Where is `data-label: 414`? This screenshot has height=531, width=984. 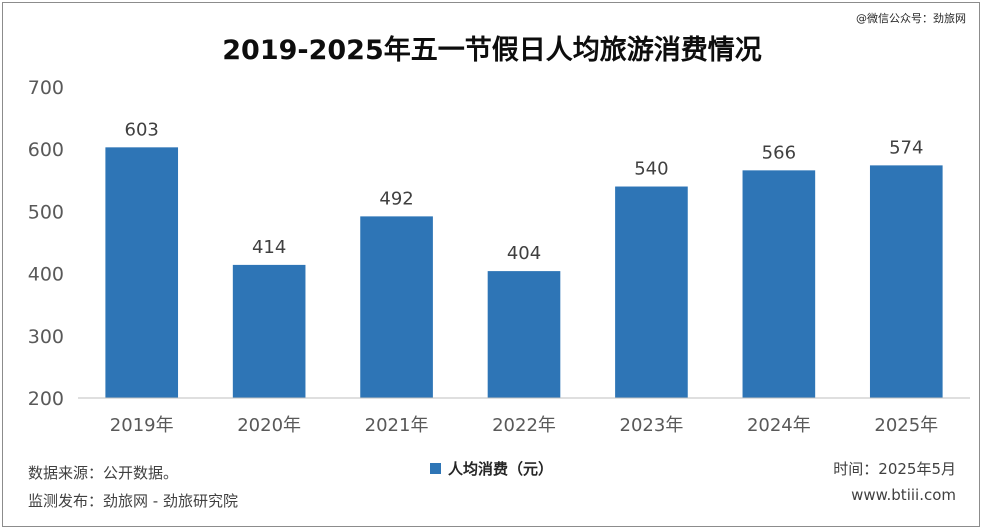
data-label: 414 is located at coordinates (269, 247).